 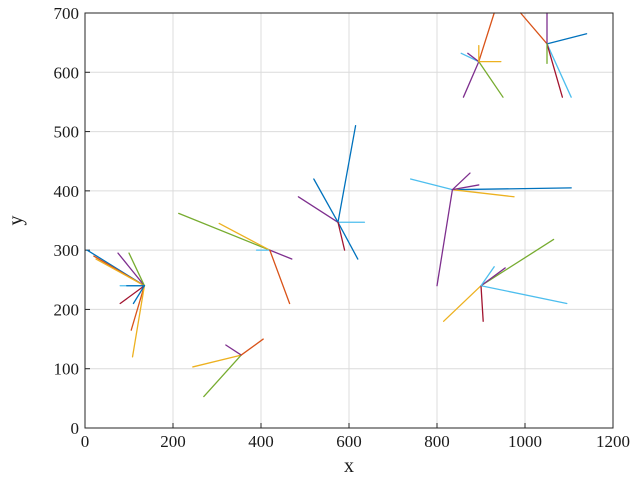 What do you see at coordinates (67, 309) in the screenshot?
I see `y-tick-label: 200` at bounding box center [67, 309].